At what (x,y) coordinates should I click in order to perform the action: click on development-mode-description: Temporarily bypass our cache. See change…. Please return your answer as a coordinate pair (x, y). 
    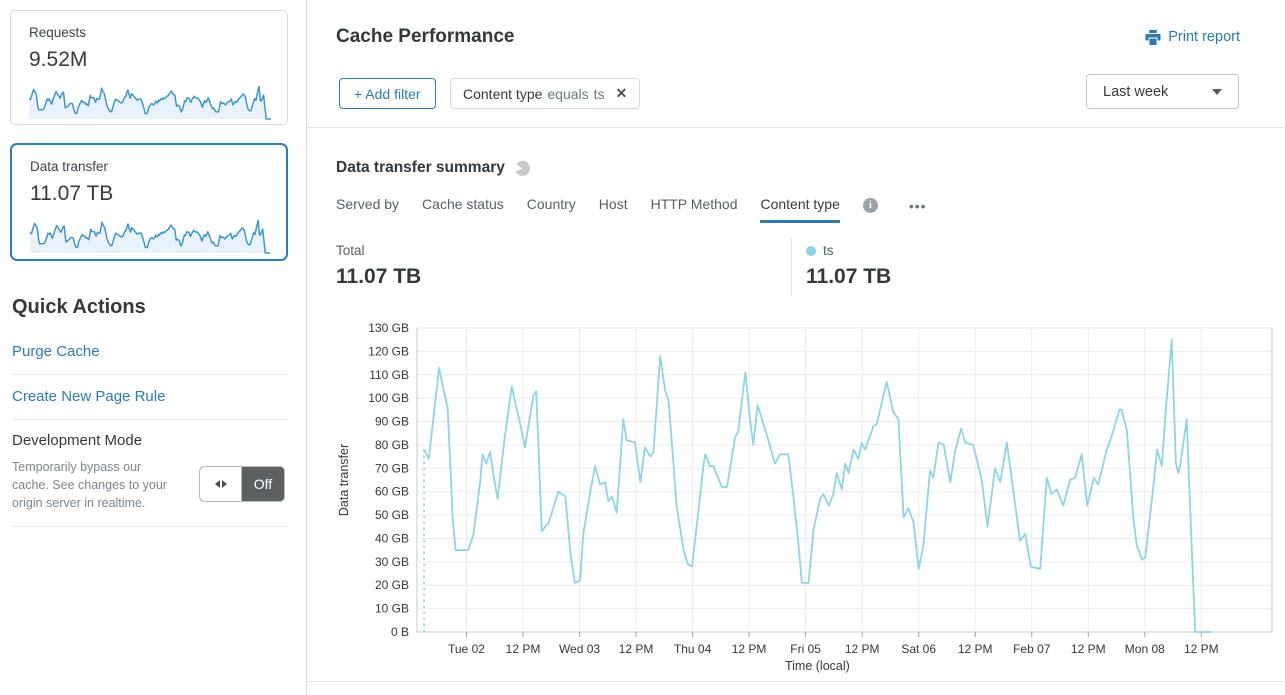
    Looking at the image, I should click on (89, 485).